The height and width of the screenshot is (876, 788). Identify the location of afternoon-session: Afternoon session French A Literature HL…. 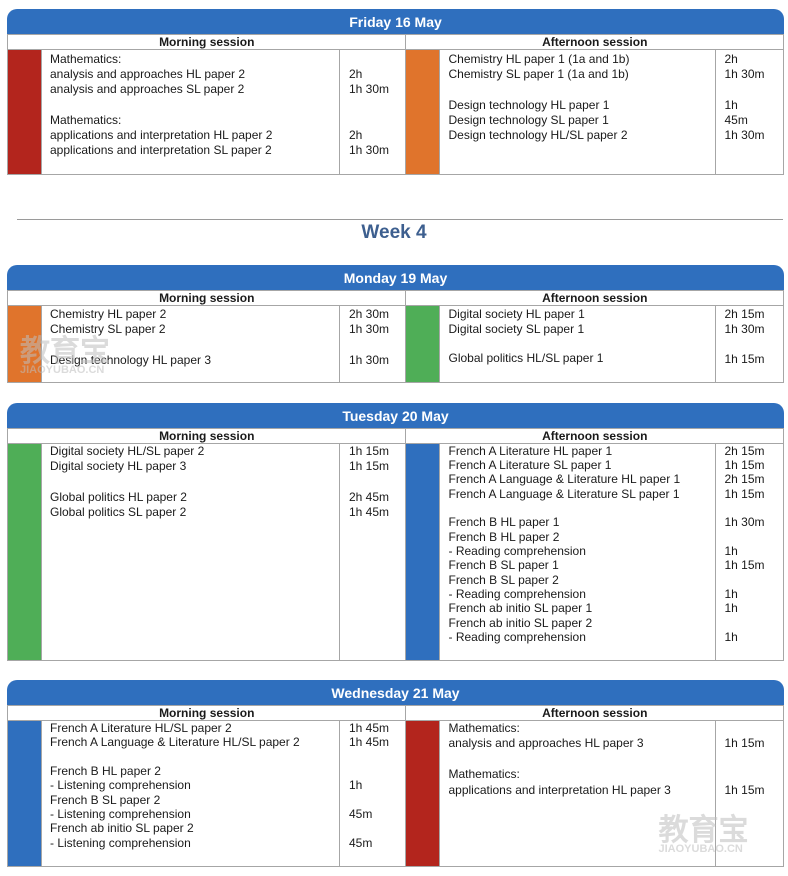
(595, 544).